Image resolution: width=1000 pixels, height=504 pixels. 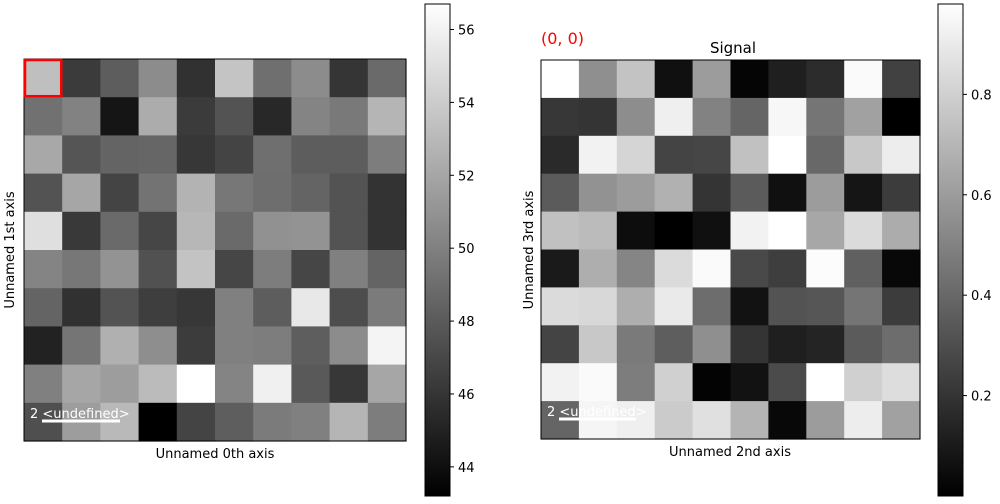 What do you see at coordinates (311, 422) in the screenshot?
I see `navigator-cell-r9-c7` at bounding box center [311, 422].